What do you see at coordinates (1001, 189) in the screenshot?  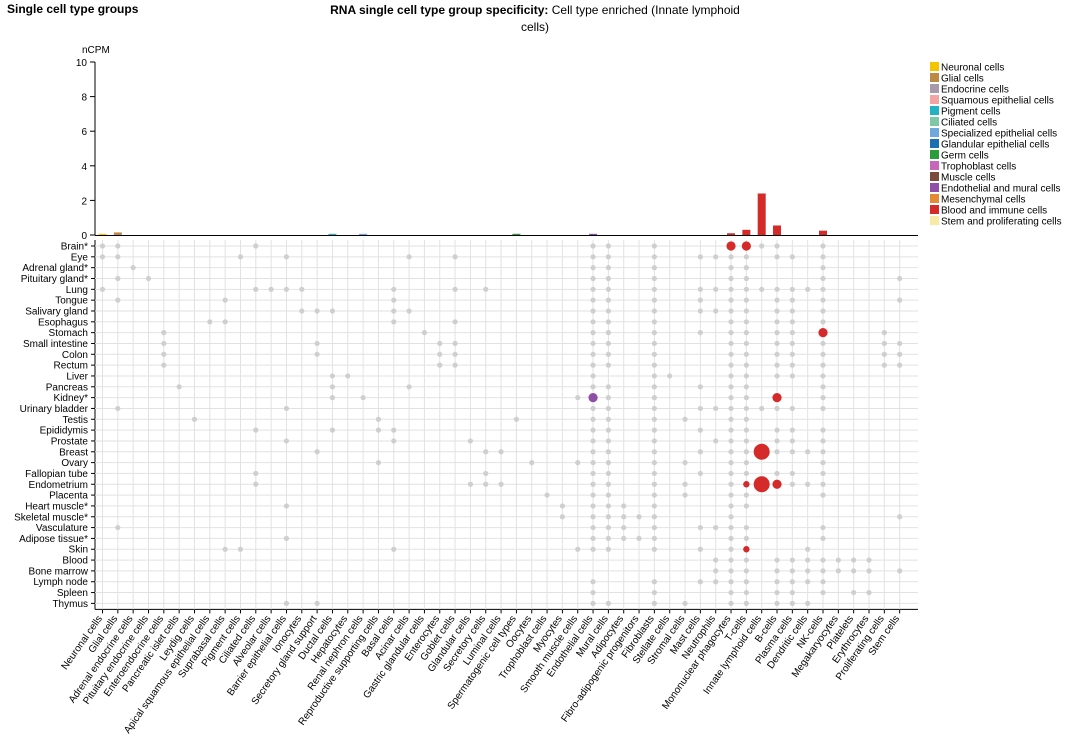 I see `legend-label-endothelial-and-mural-cells: Endothelial and mural cells` at bounding box center [1001, 189].